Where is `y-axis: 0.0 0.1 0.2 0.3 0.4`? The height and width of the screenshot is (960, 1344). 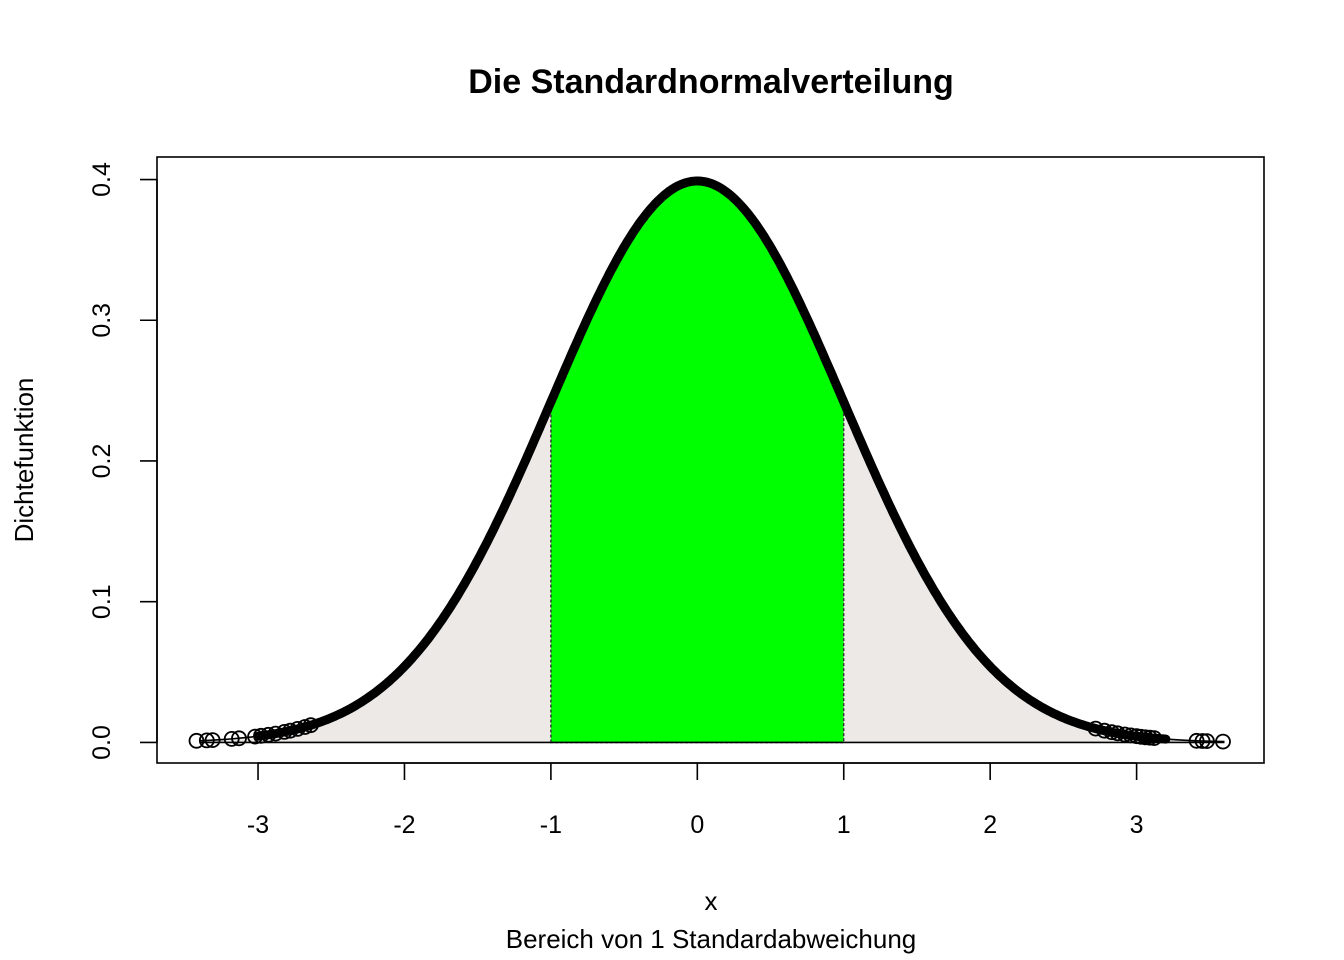
y-axis: 0.0 0.1 0.2 0.3 0.4 is located at coordinates (123, 461).